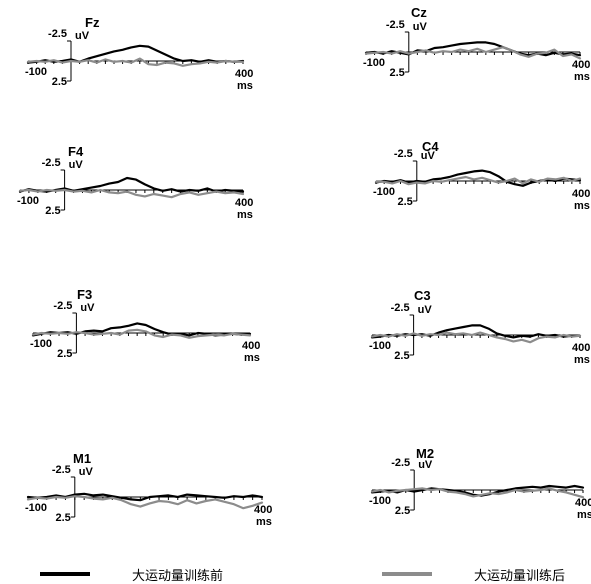 Image resolution: width=591 pixels, height=584 pixels. What do you see at coordinates (82, 458) in the screenshot?
I see `channel-label-m1: M1` at bounding box center [82, 458].